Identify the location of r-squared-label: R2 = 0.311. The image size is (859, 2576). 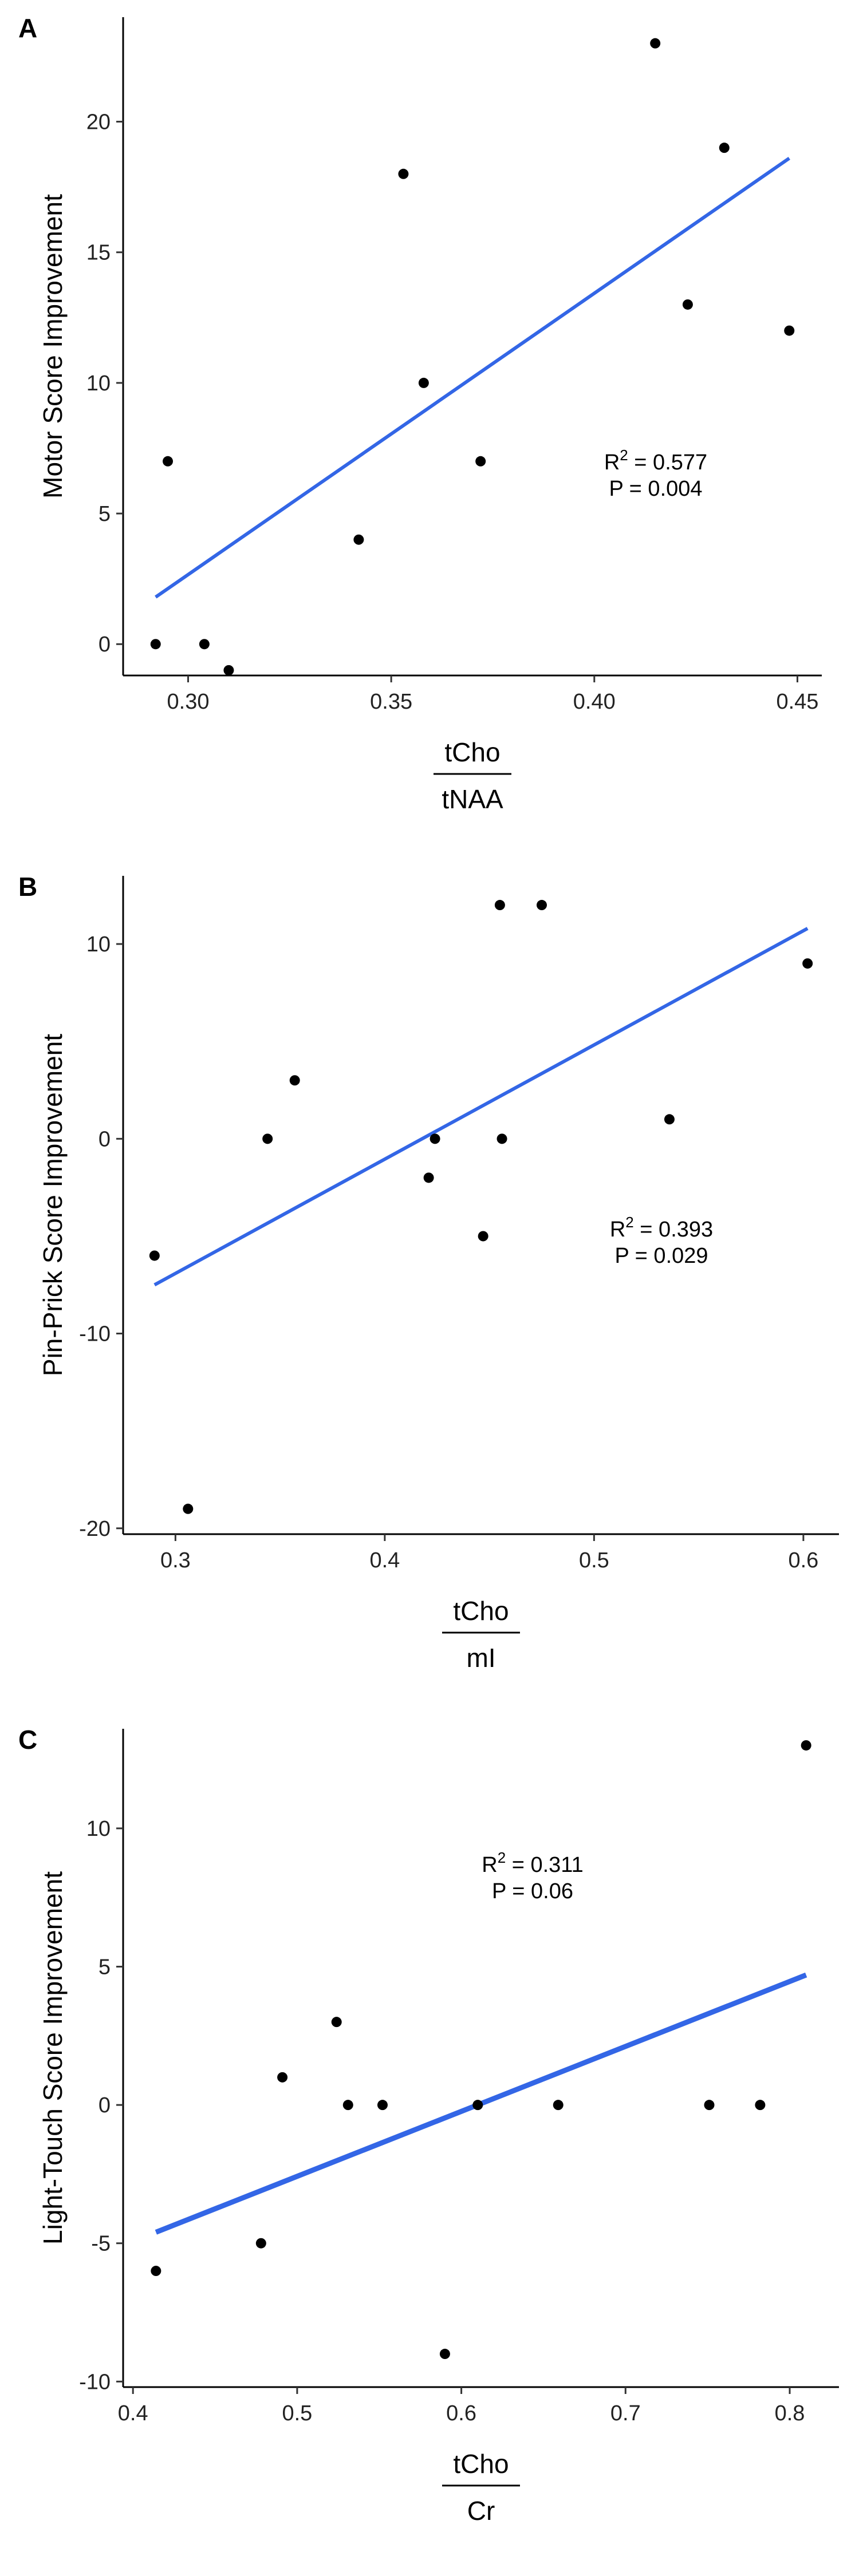
(533, 1863).